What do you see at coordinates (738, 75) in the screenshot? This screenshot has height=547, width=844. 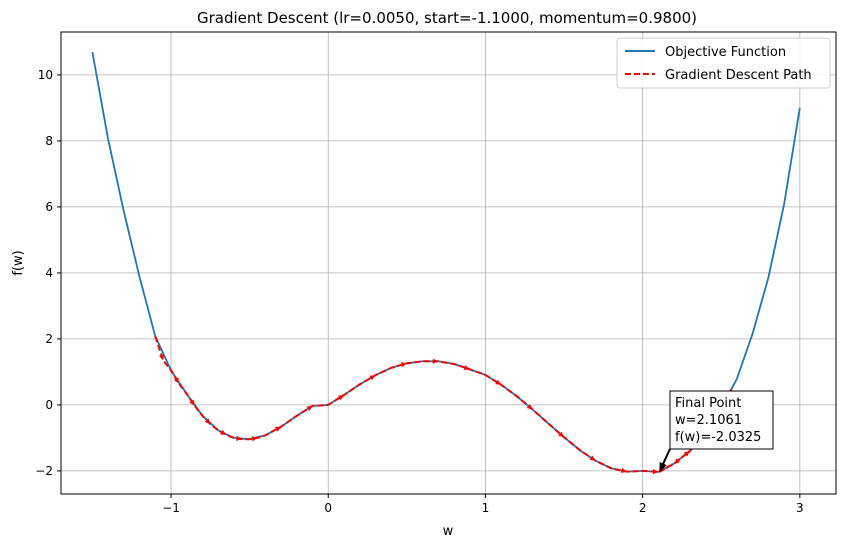 I see `legend-label-path: Gradient Descent Path` at bounding box center [738, 75].